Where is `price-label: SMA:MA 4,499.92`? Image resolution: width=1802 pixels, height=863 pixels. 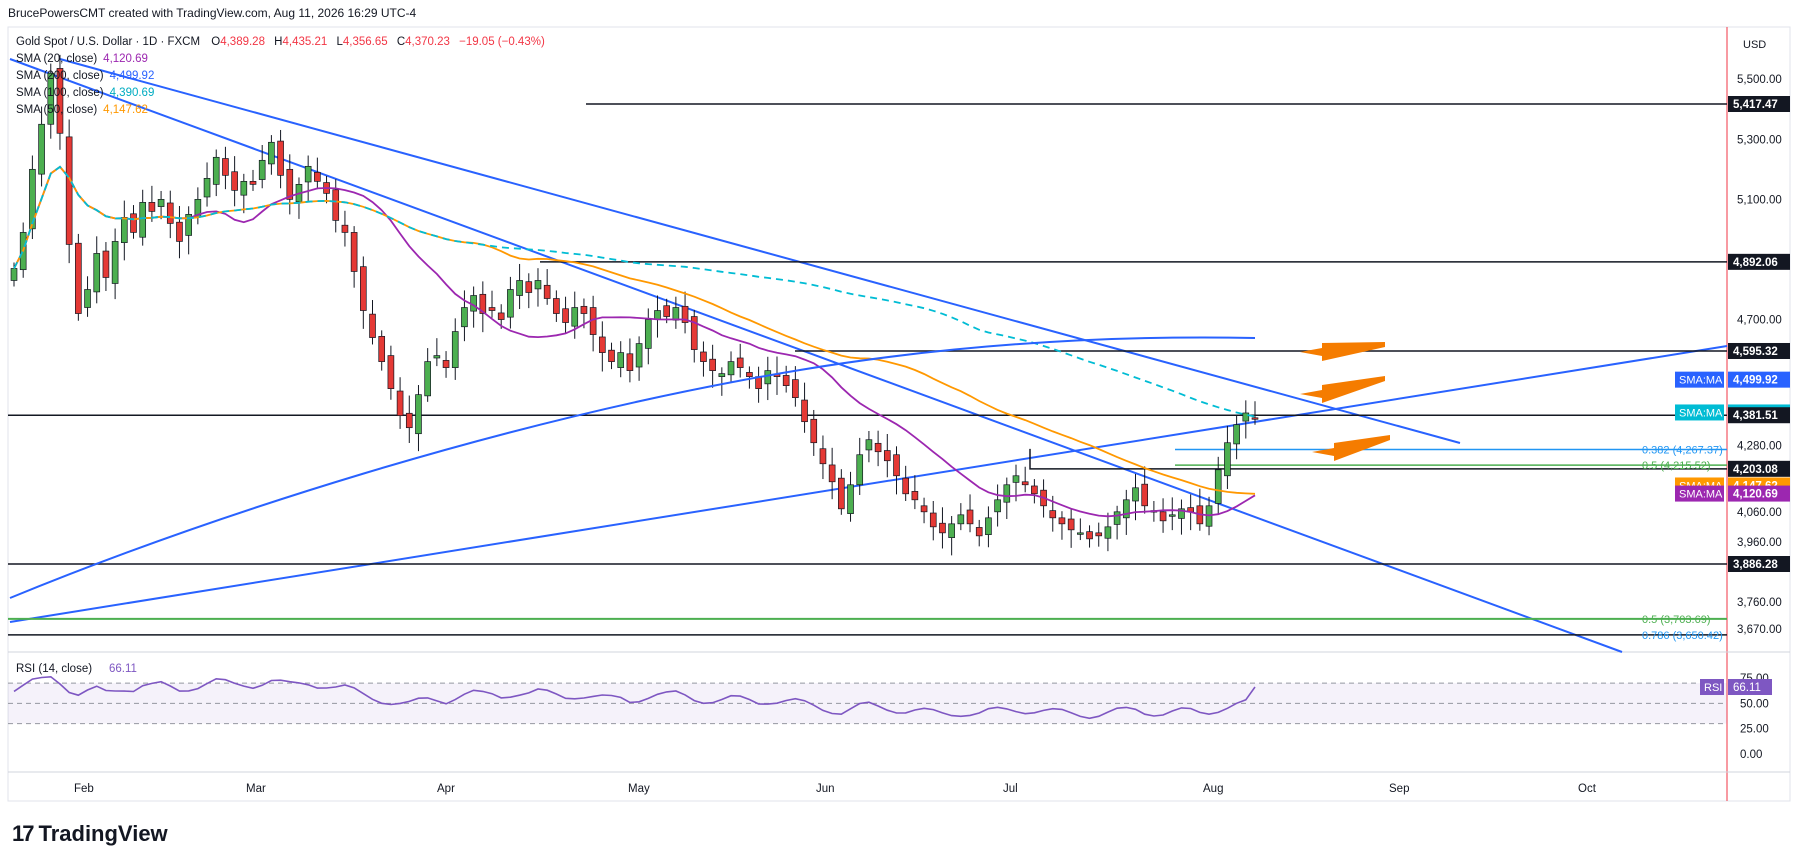
price-label: SMA:MA 4,499.92 is located at coordinates (1732, 379).